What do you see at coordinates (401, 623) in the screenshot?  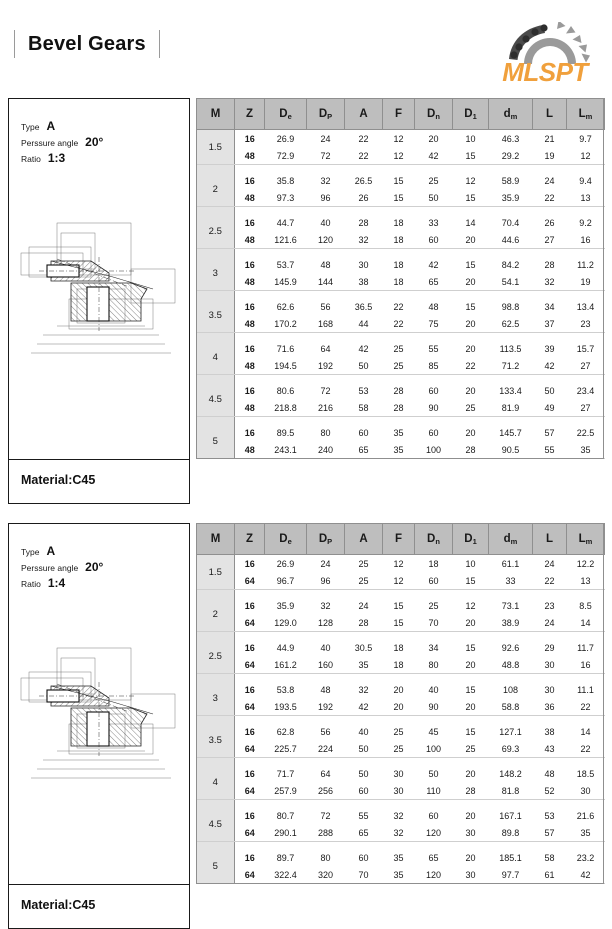 I see `table-row: 64 129.0 128 28 15 70 20 38.9 24 14` at bounding box center [401, 623].